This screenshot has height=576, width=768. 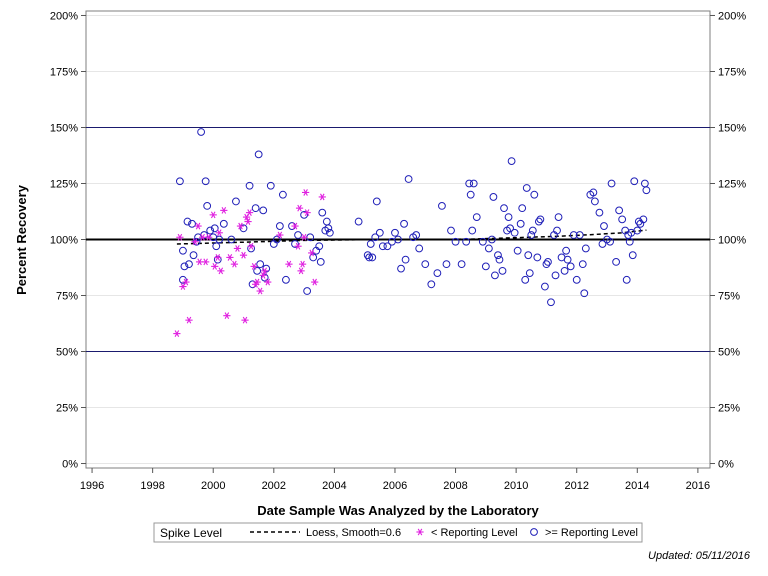 What do you see at coordinates (699, 556) in the screenshot?
I see `updated-footnote: Updated: 05/11/2016` at bounding box center [699, 556].